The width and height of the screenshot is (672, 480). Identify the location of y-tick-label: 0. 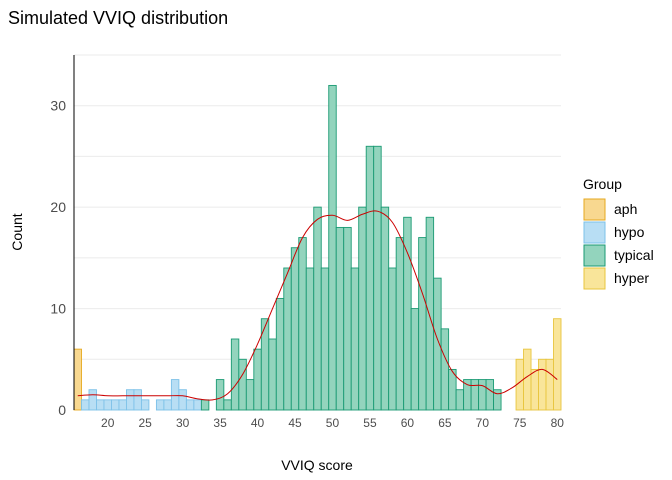
(62, 410).